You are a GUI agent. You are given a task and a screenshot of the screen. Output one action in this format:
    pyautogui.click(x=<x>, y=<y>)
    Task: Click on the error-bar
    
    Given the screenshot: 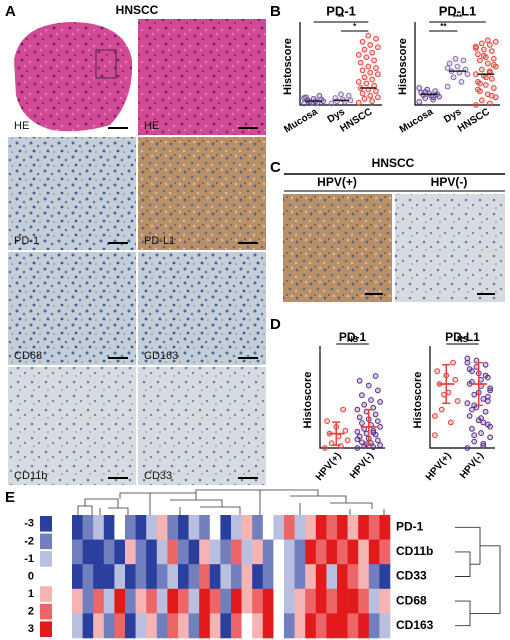 What is the action you would take?
    pyautogui.click(x=336, y=433)
    